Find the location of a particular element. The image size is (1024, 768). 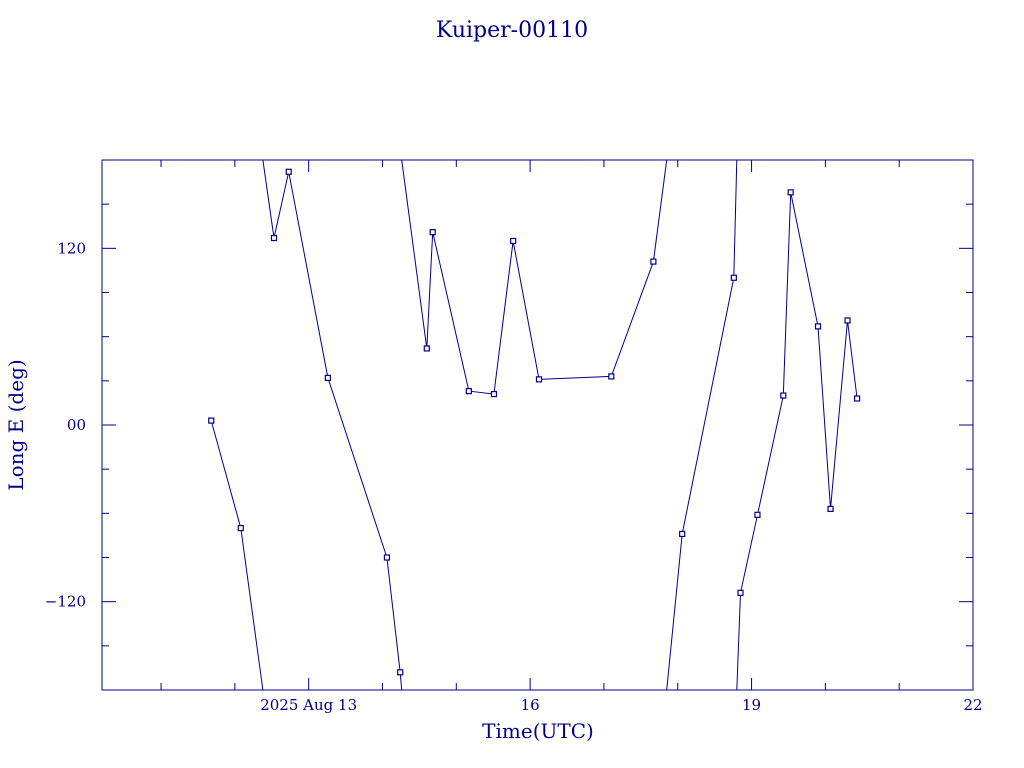

y-axis-label: Long E (deg) is located at coordinates (16, 424).